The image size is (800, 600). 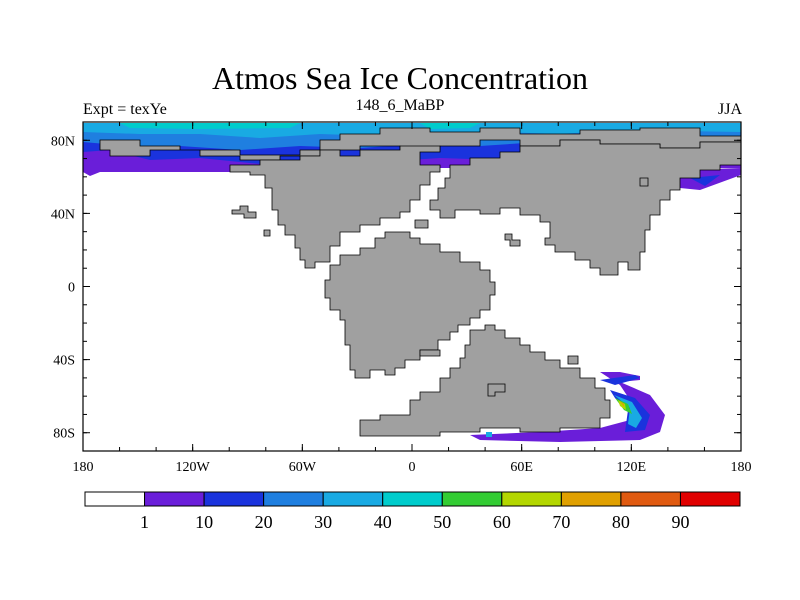 What do you see at coordinates (335, 207) in the screenshot?
I see `land-north-america` at bounding box center [335, 207].